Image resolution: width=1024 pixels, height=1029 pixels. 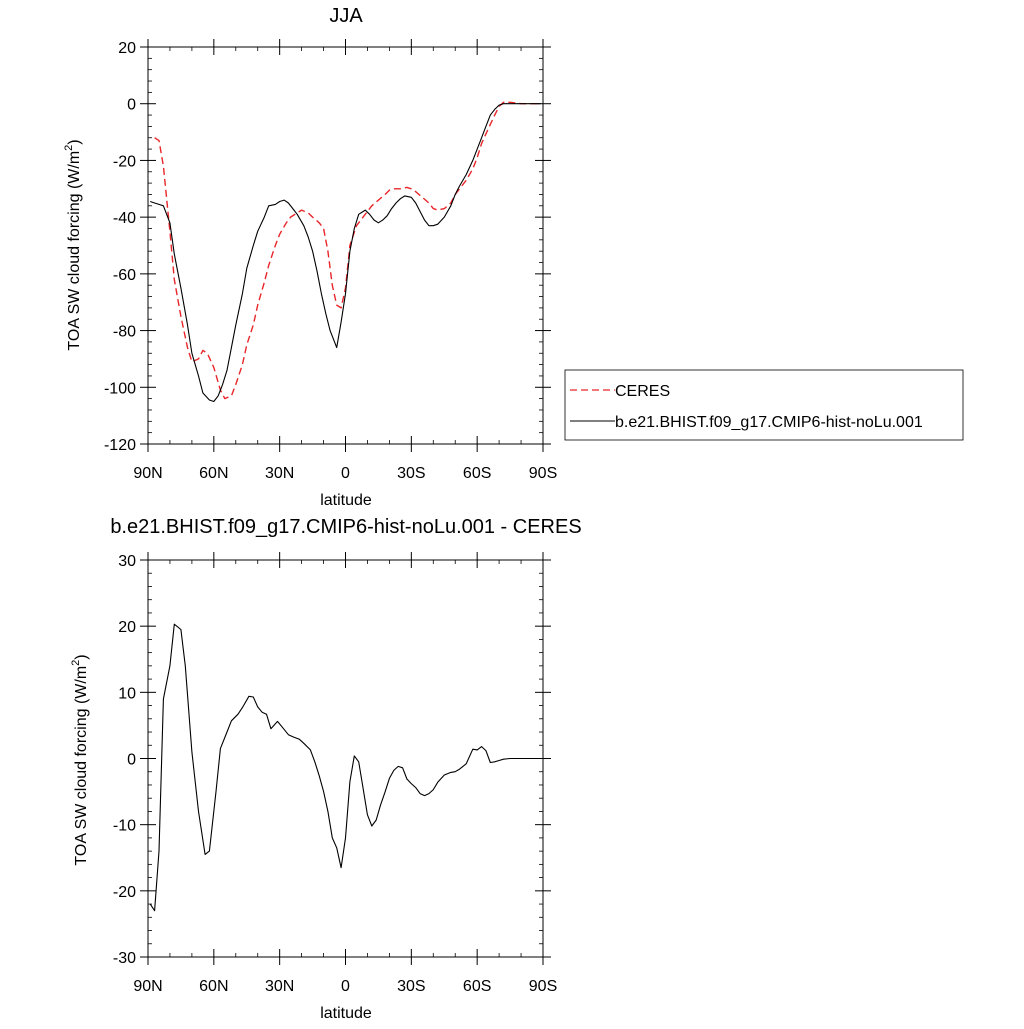 I want to click on y-tick-label: -10, so click(x=124, y=826).